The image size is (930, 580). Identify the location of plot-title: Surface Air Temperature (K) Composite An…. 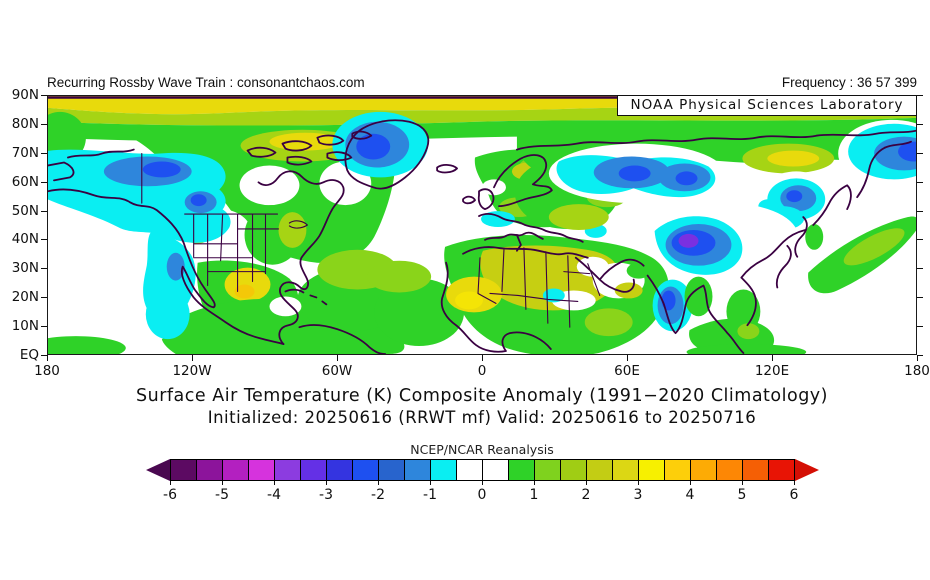
(482, 396).